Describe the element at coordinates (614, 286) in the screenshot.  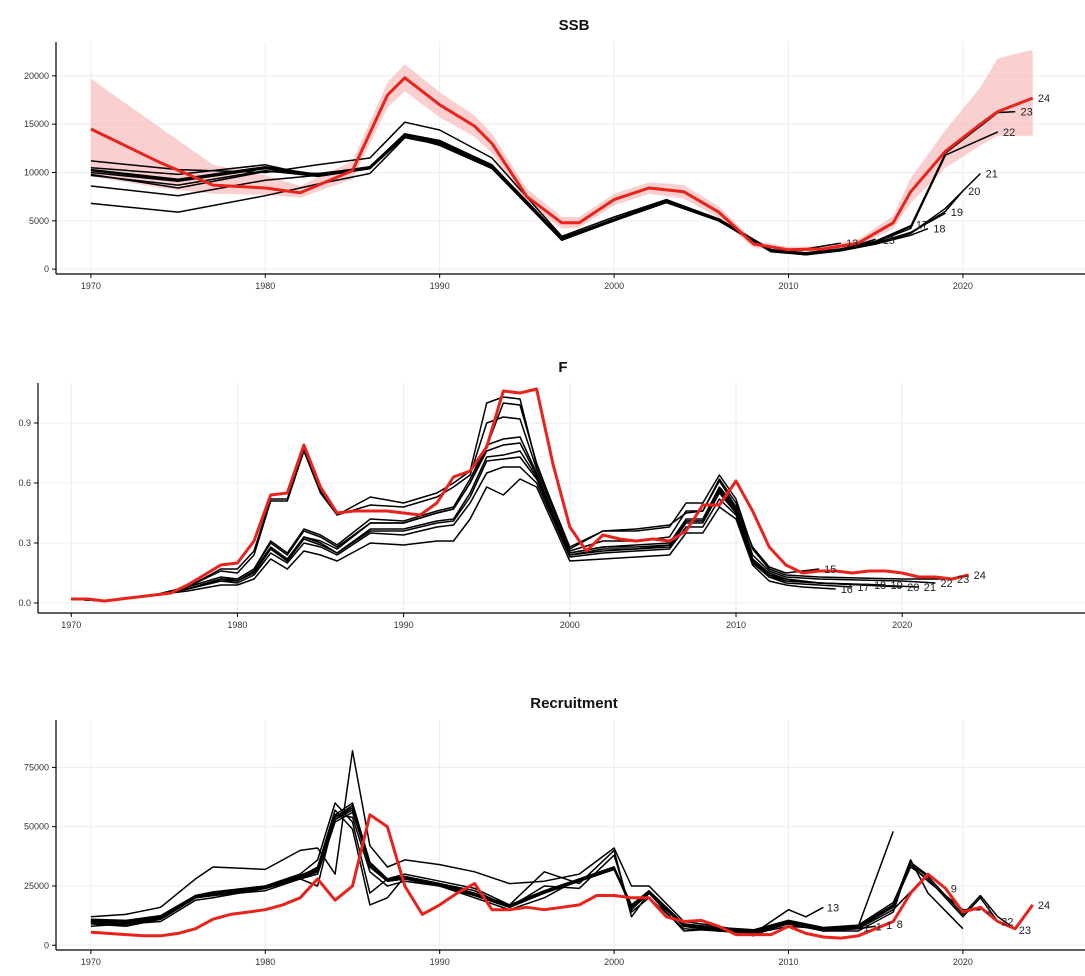
I see `ssb-xtick-label-3: 2000` at that location.